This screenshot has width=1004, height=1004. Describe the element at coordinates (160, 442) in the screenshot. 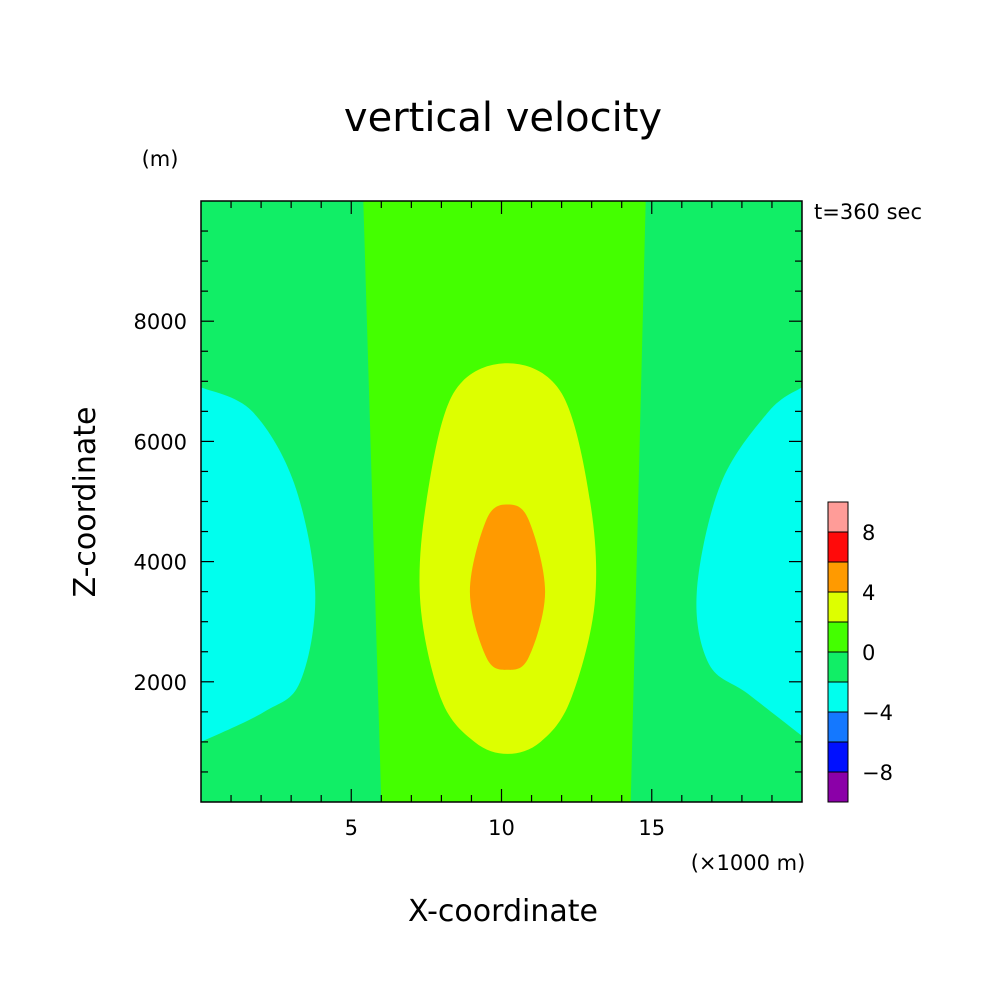

I see `y-tick-label: 6000` at that location.